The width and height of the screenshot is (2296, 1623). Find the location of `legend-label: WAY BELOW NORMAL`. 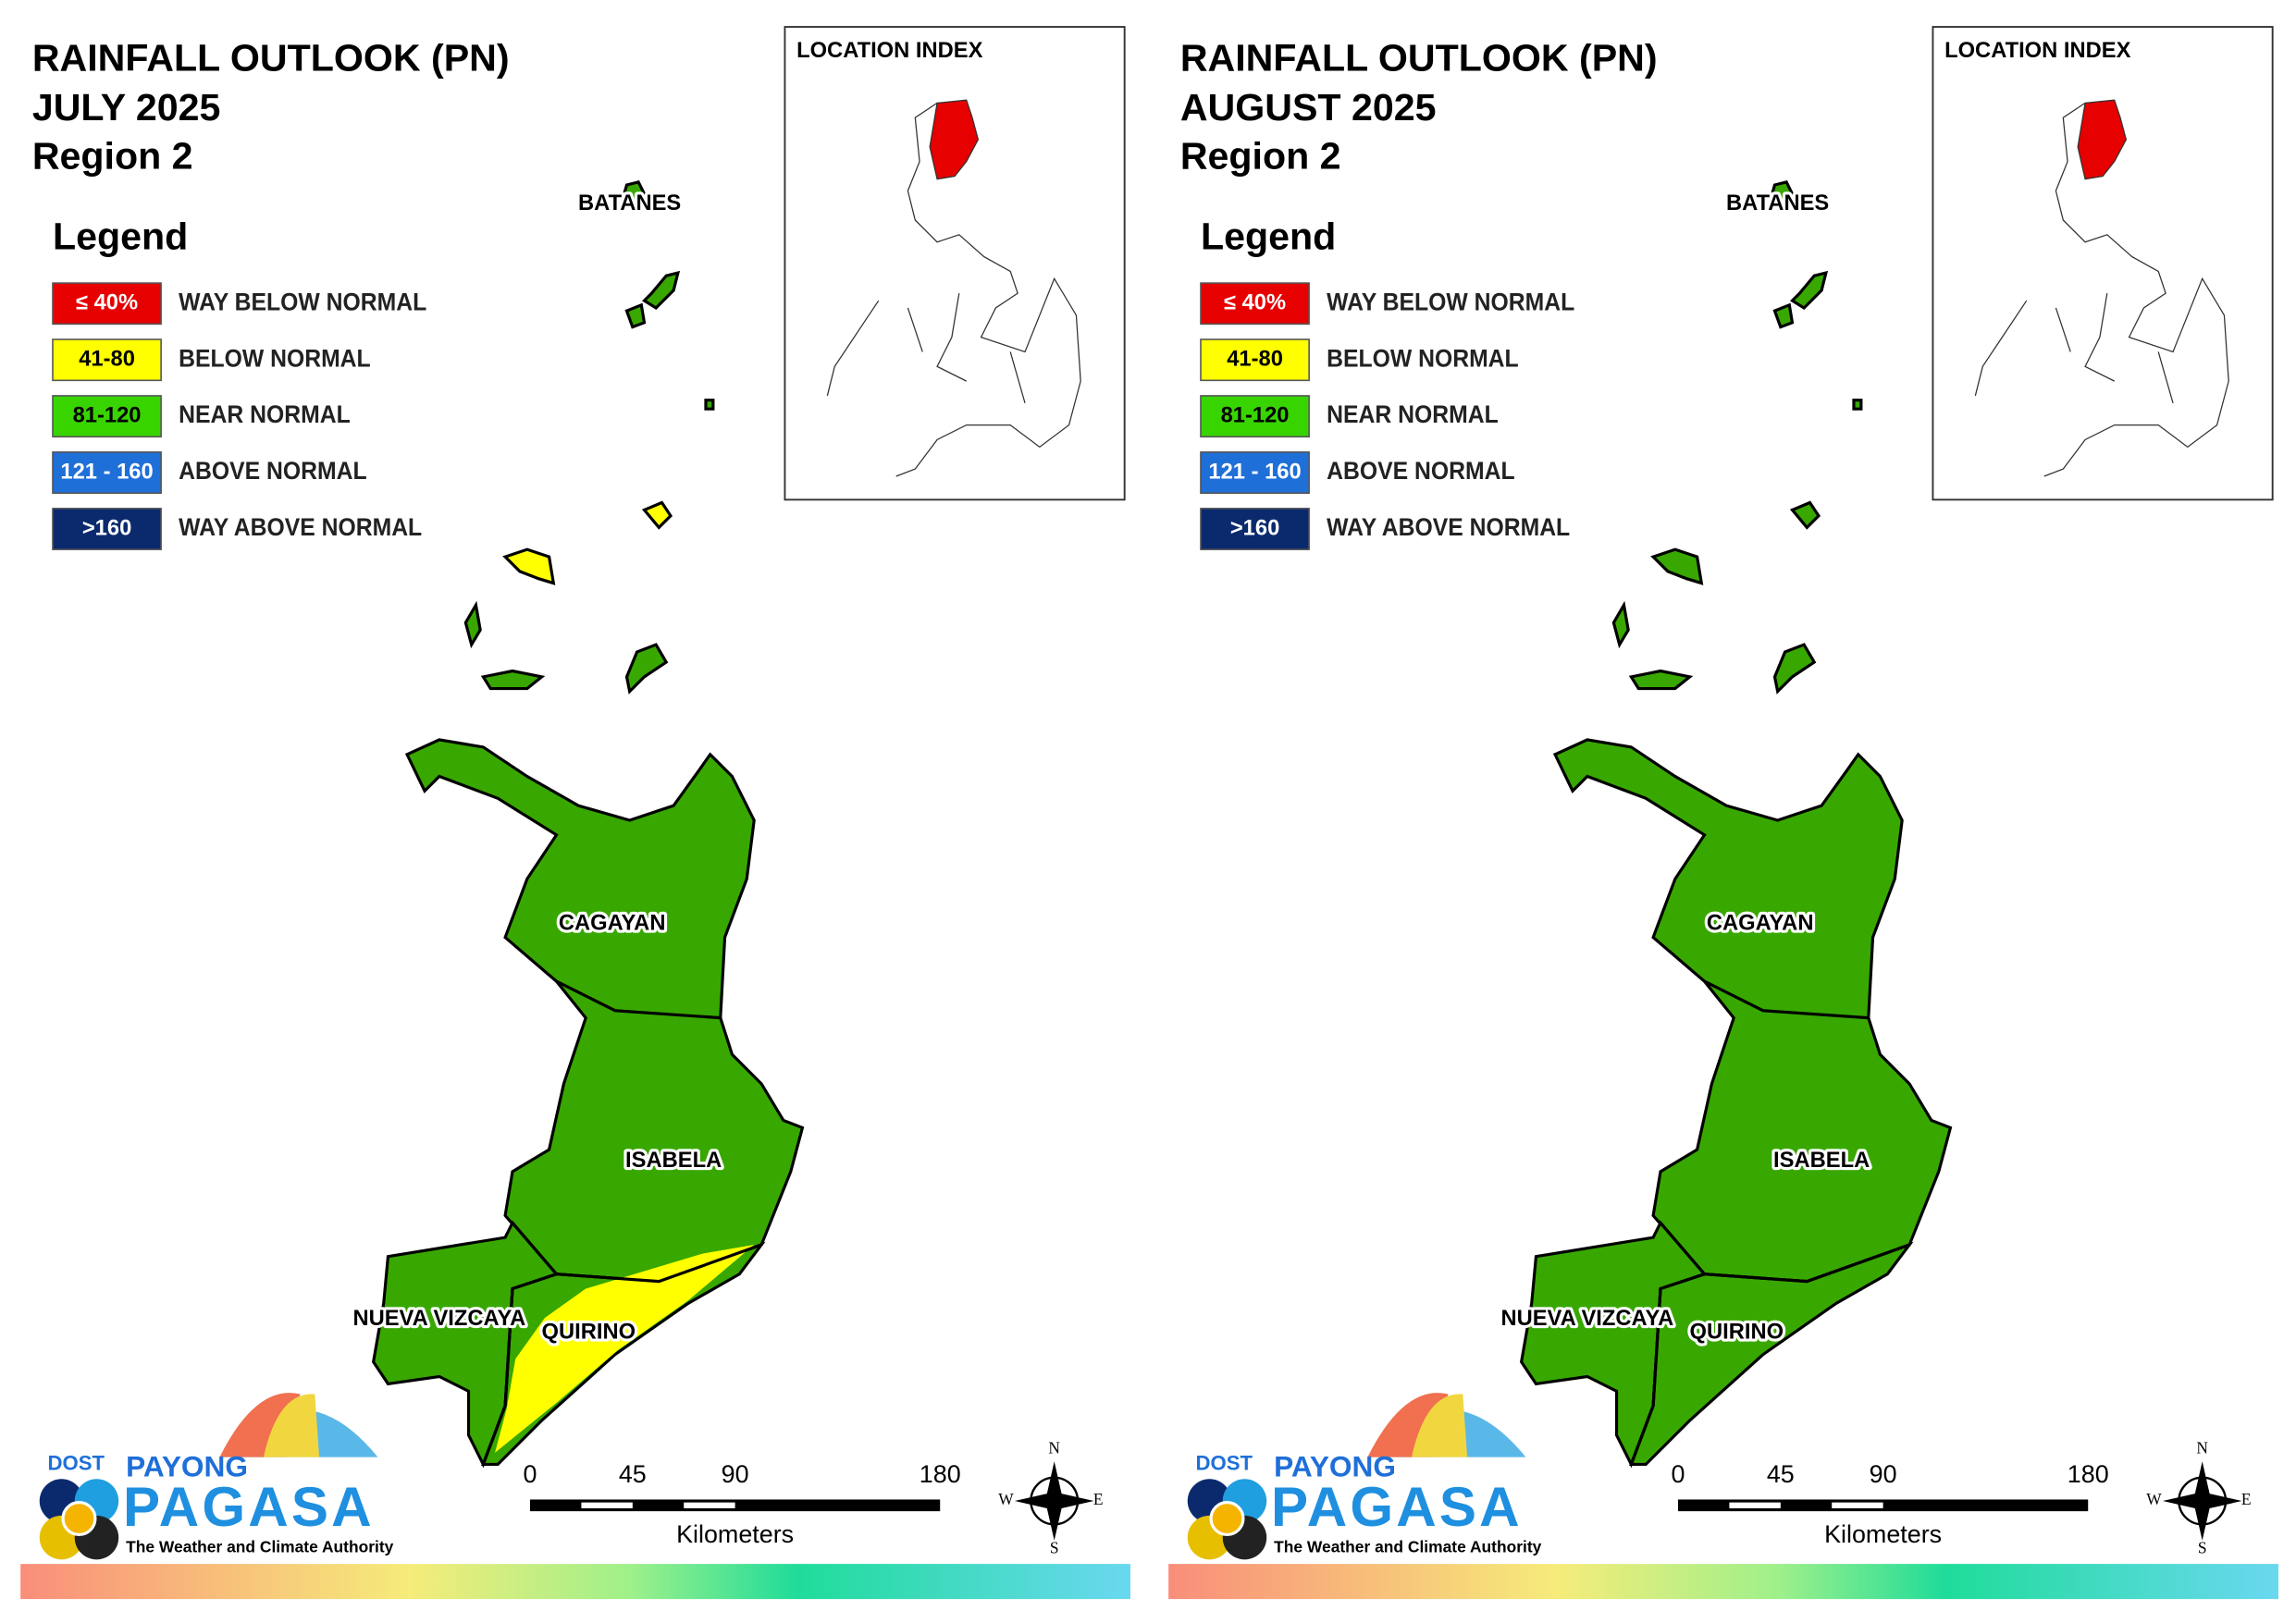

legend-label: WAY BELOW NORMAL is located at coordinates (302, 302).